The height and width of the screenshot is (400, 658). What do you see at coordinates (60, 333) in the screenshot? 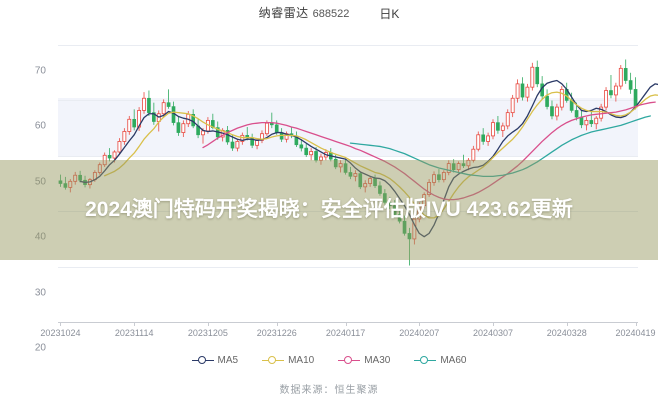
I see `x-tick-label: 20231024` at bounding box center [60, 333].